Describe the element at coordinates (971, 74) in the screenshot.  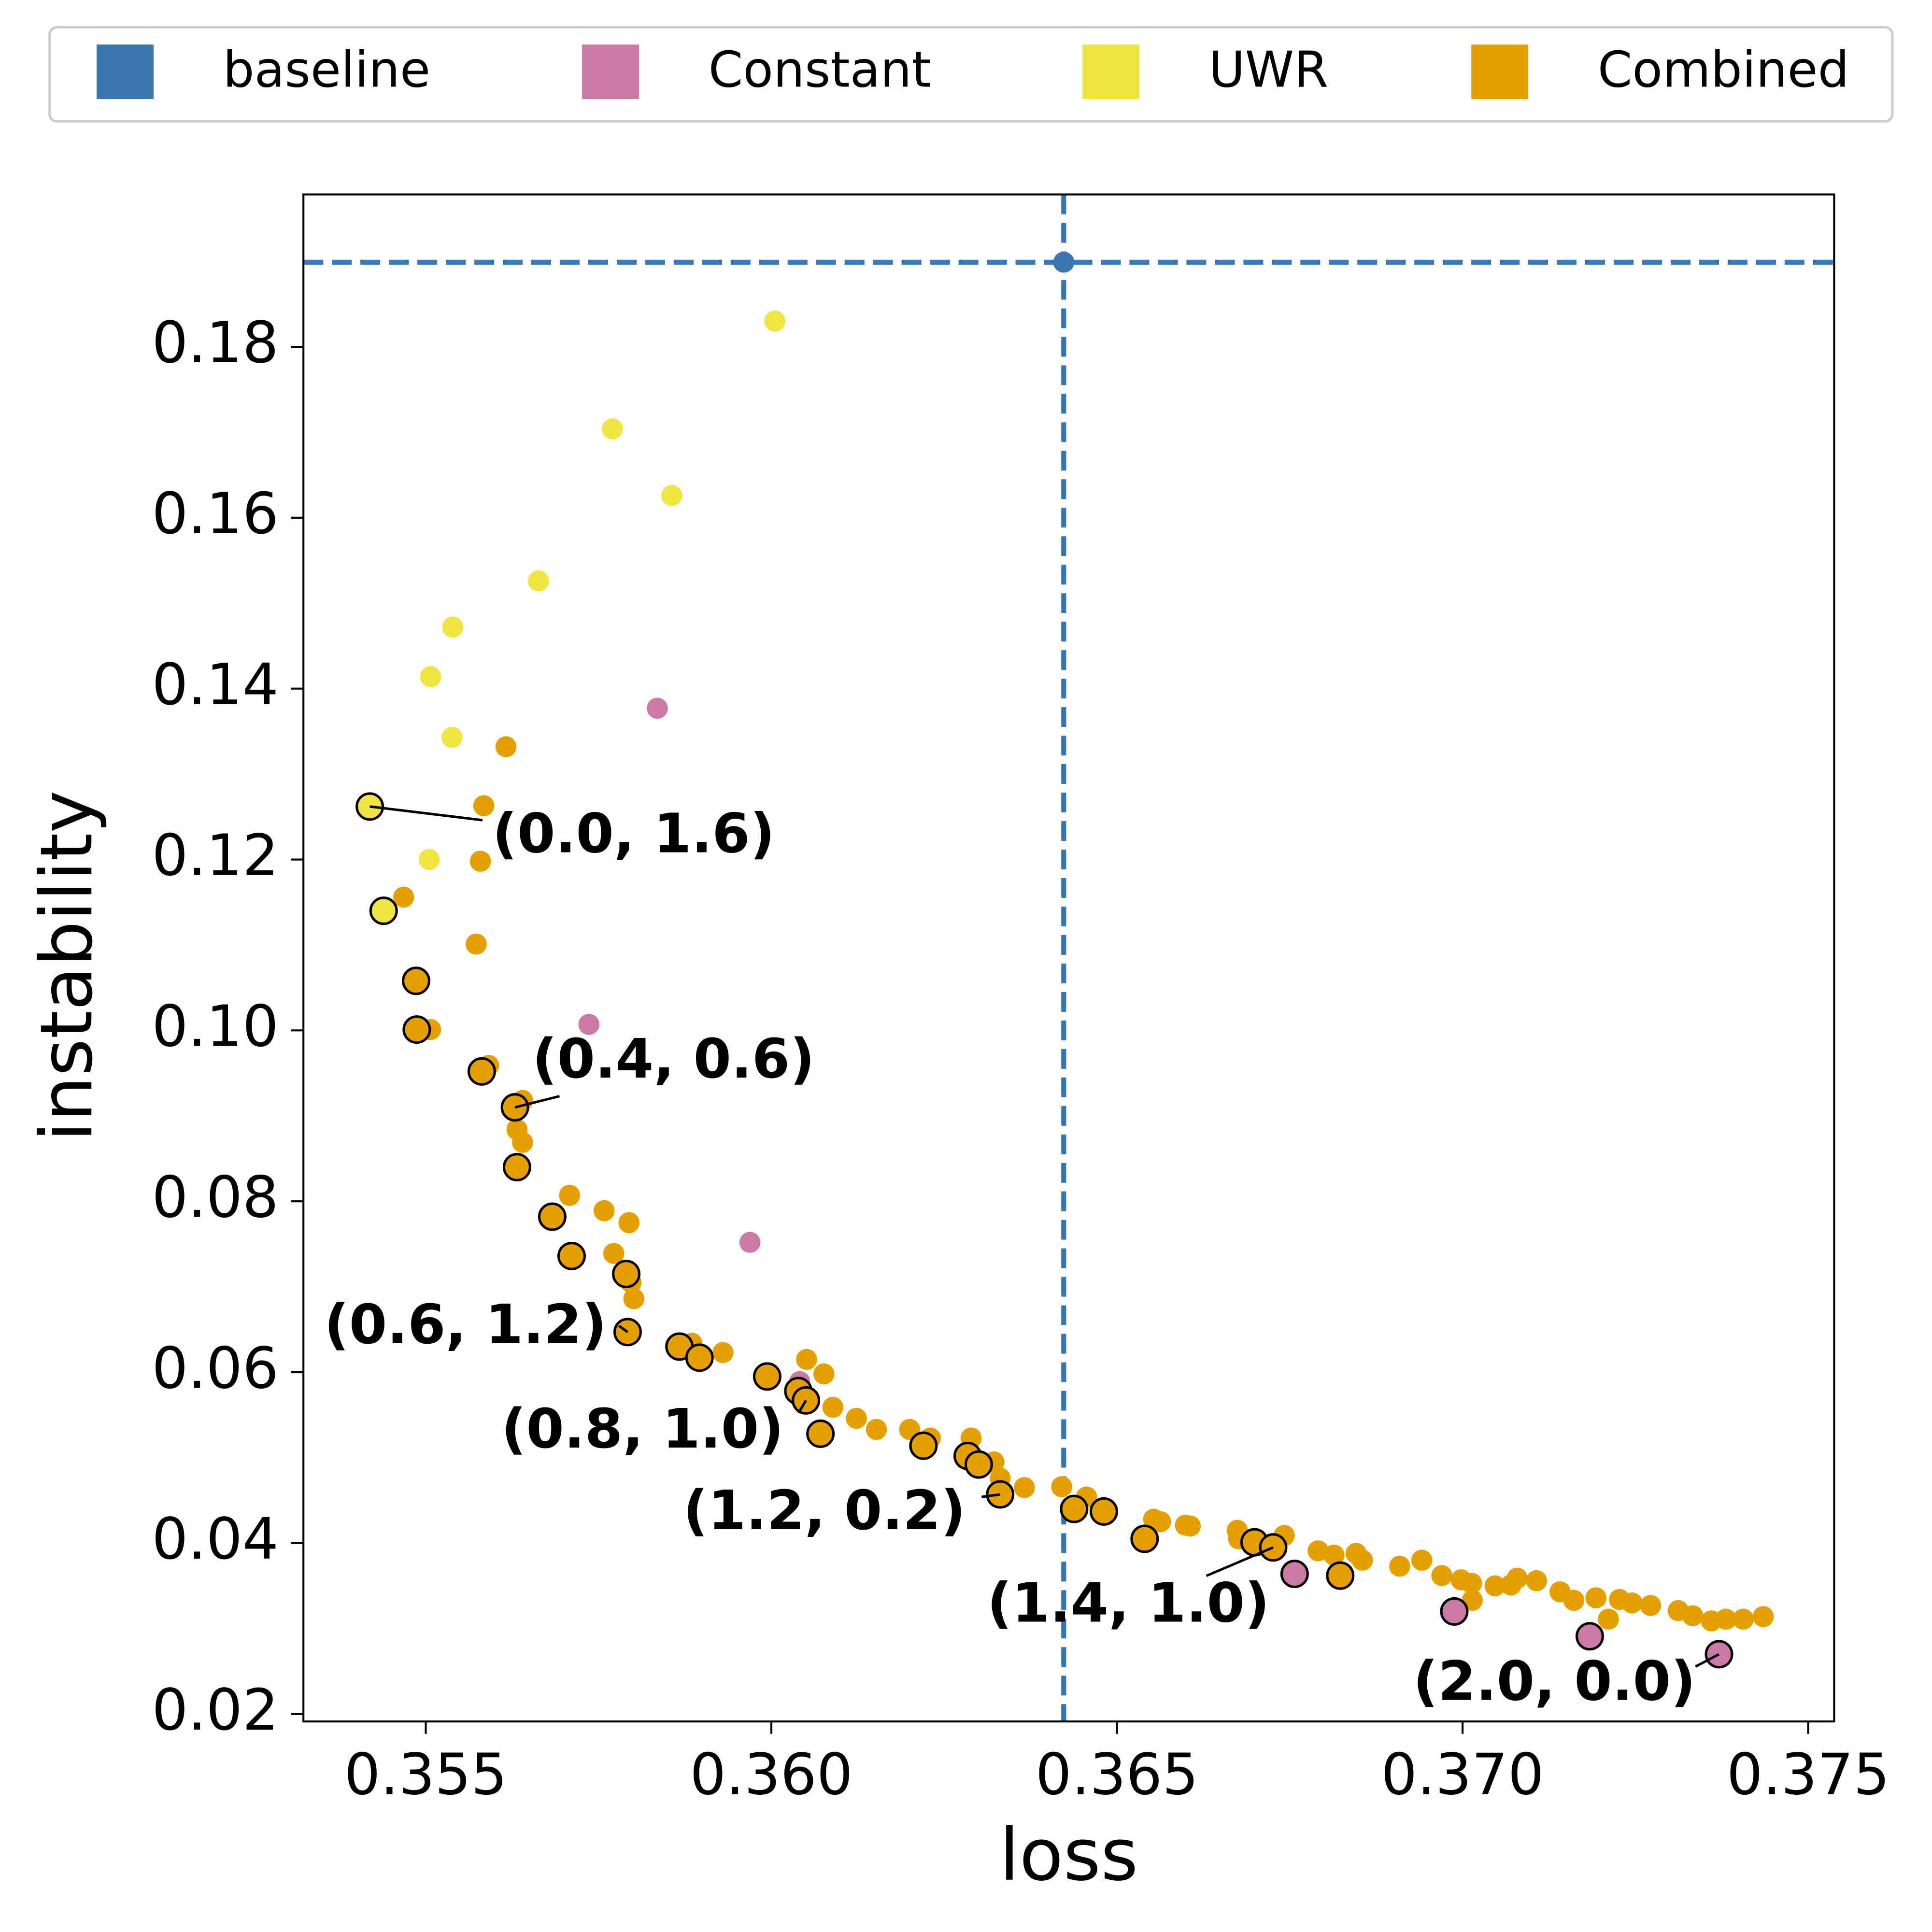
I see `legend-box` at that location.